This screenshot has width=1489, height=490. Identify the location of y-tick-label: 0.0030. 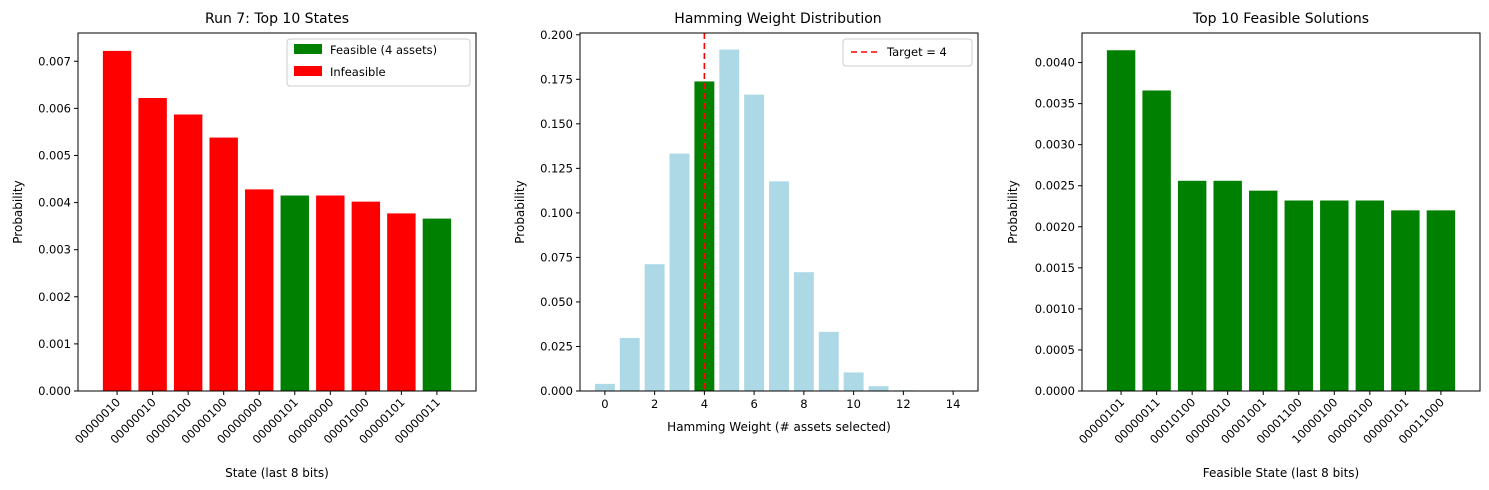
(1055, 145).